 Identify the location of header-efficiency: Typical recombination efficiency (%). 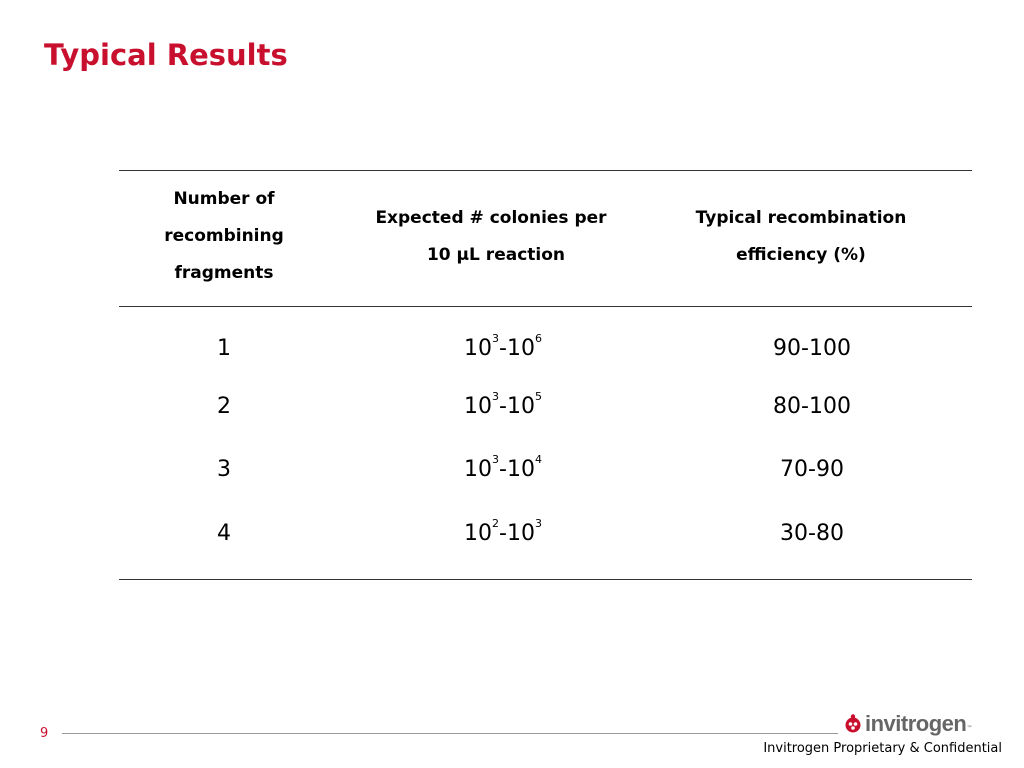
(801, 237).